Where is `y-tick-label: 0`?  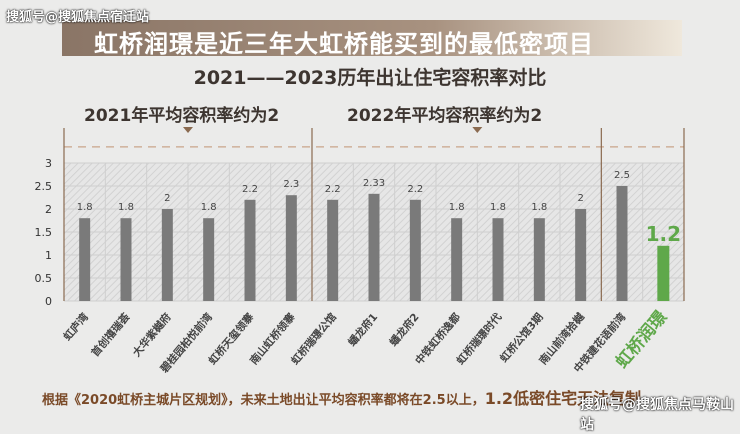 y-tick-label: 0 is located at coordinates (48, 301).